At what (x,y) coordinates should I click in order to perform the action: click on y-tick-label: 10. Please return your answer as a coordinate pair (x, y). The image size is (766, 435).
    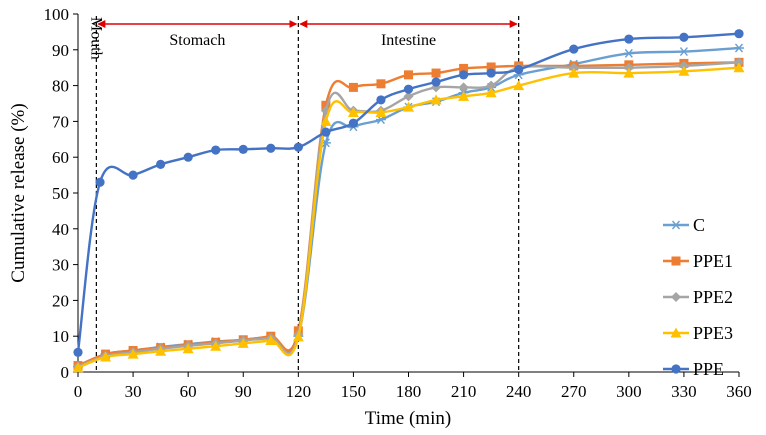
    Looking at the image, I should click on (60, 336).